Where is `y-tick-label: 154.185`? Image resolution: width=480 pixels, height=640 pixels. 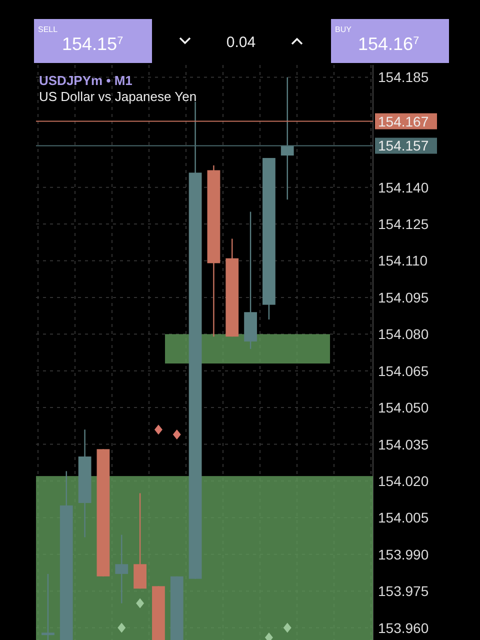 y-tick-label: 154.185 is located at coordinates (403, 77).